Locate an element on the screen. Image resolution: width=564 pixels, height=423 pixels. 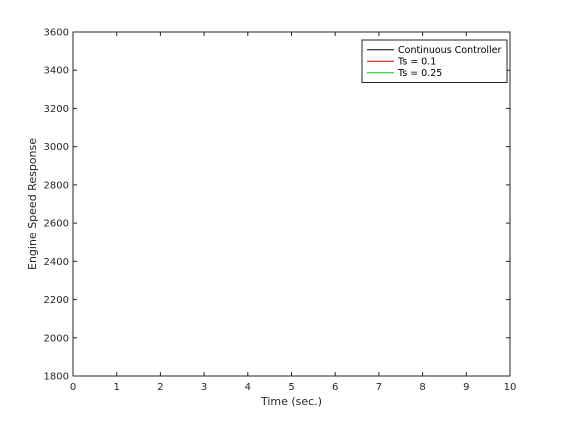
x-axis-label: Time (sec.) is located at coordinates (291, 401).